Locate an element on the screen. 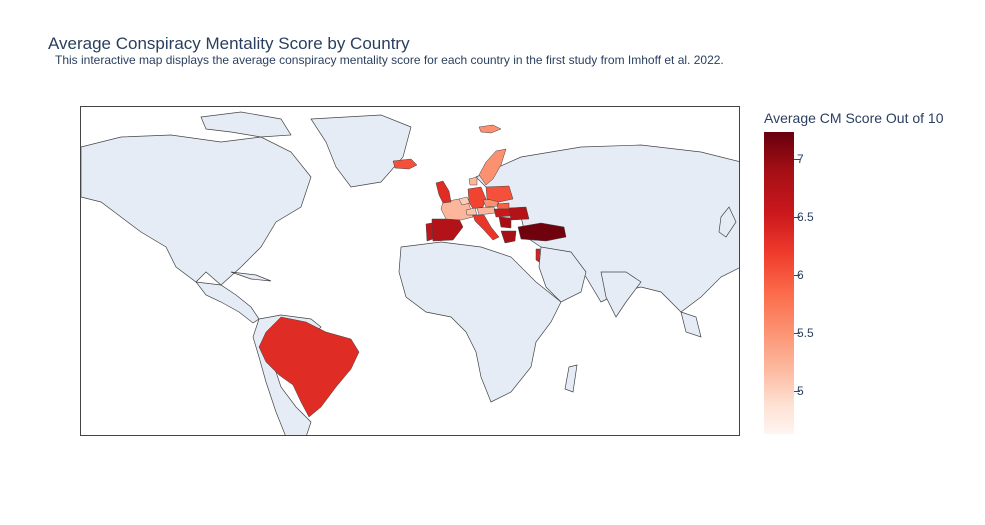 This screenshot has width=985, height=525. colorbar-tick-label: 7 is located at coordinates (800, 159).